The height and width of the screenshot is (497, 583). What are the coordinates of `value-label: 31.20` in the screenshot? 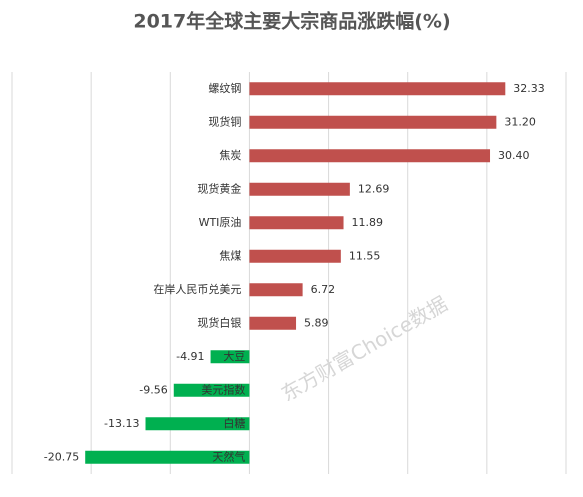 It's located at (519, 121).